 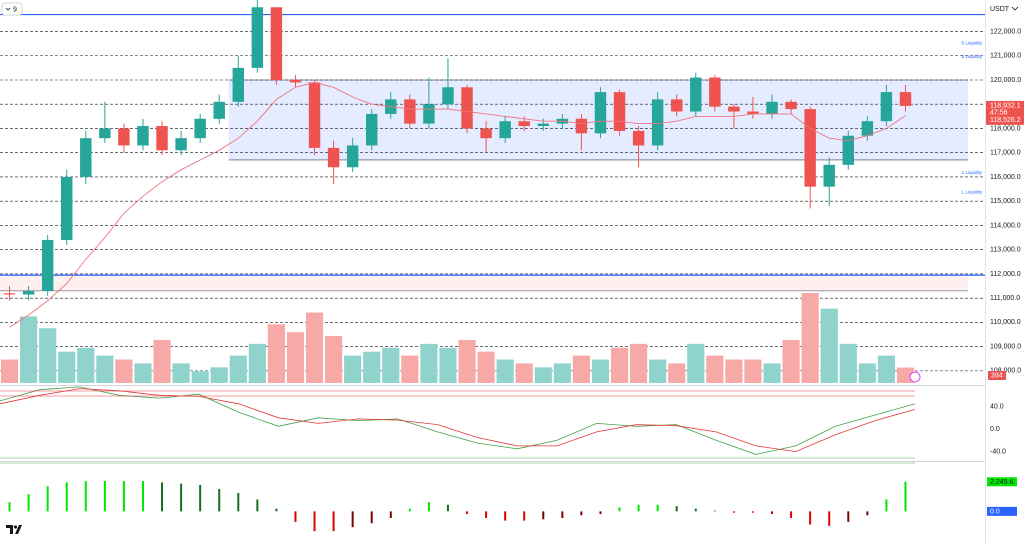 I want to click on y-tick-label: 2,245.6, so click(x=1001, y=482).